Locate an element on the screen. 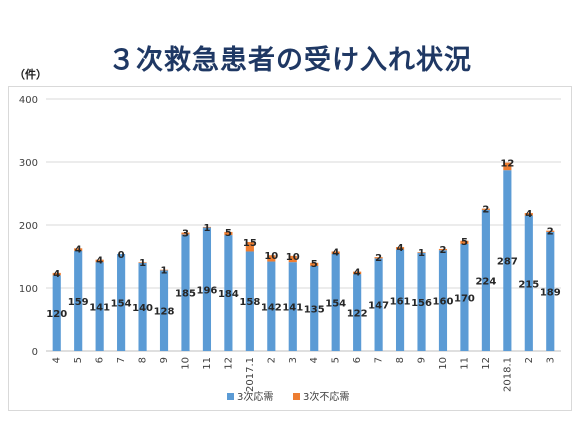  data-label-accepted: 287 is located at coordinates (507, 262).